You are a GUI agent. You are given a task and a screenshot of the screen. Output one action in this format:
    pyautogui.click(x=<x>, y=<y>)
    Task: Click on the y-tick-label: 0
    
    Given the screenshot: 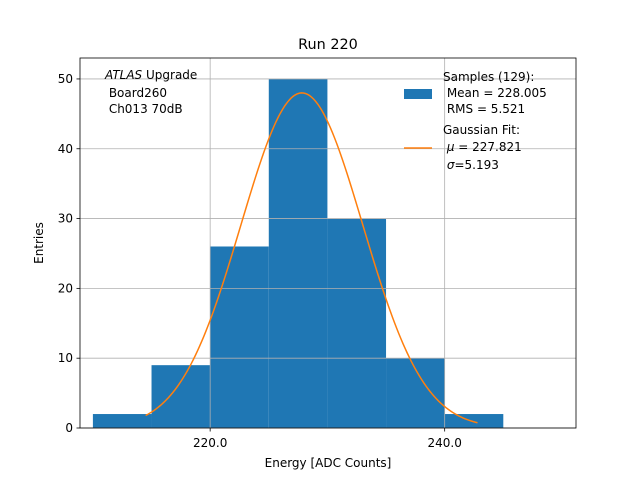 What is the action you would take?
    pyautogui.click(x=69, y=428)
    